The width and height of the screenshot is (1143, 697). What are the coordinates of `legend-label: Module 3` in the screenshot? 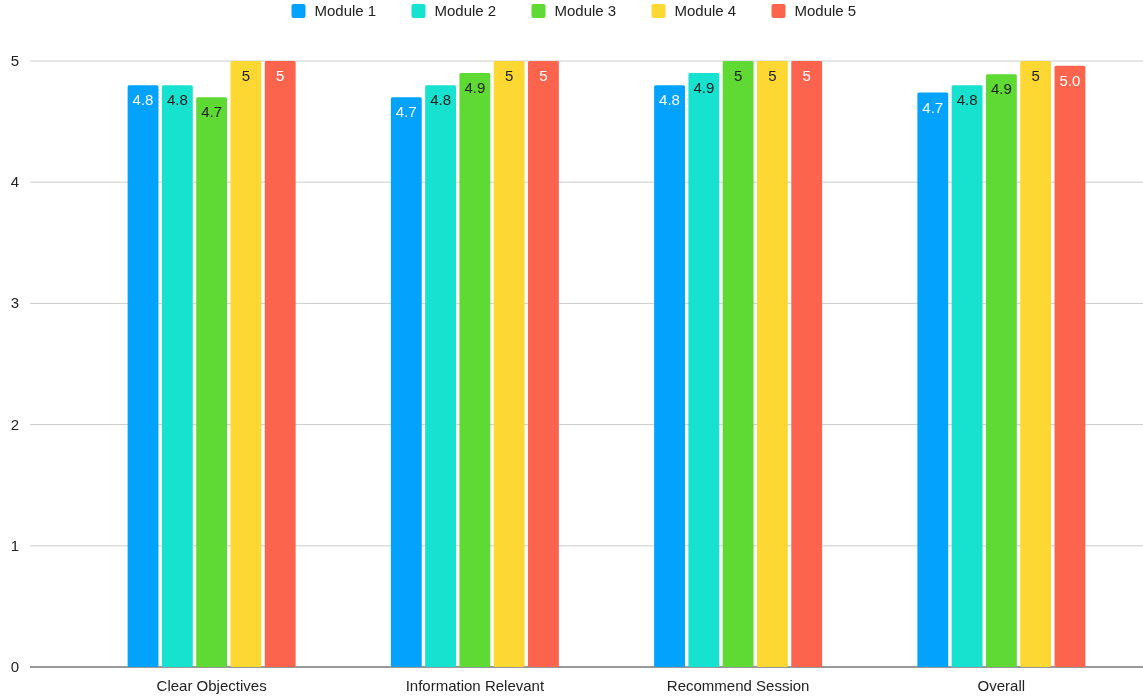 It's located at (585, 10).